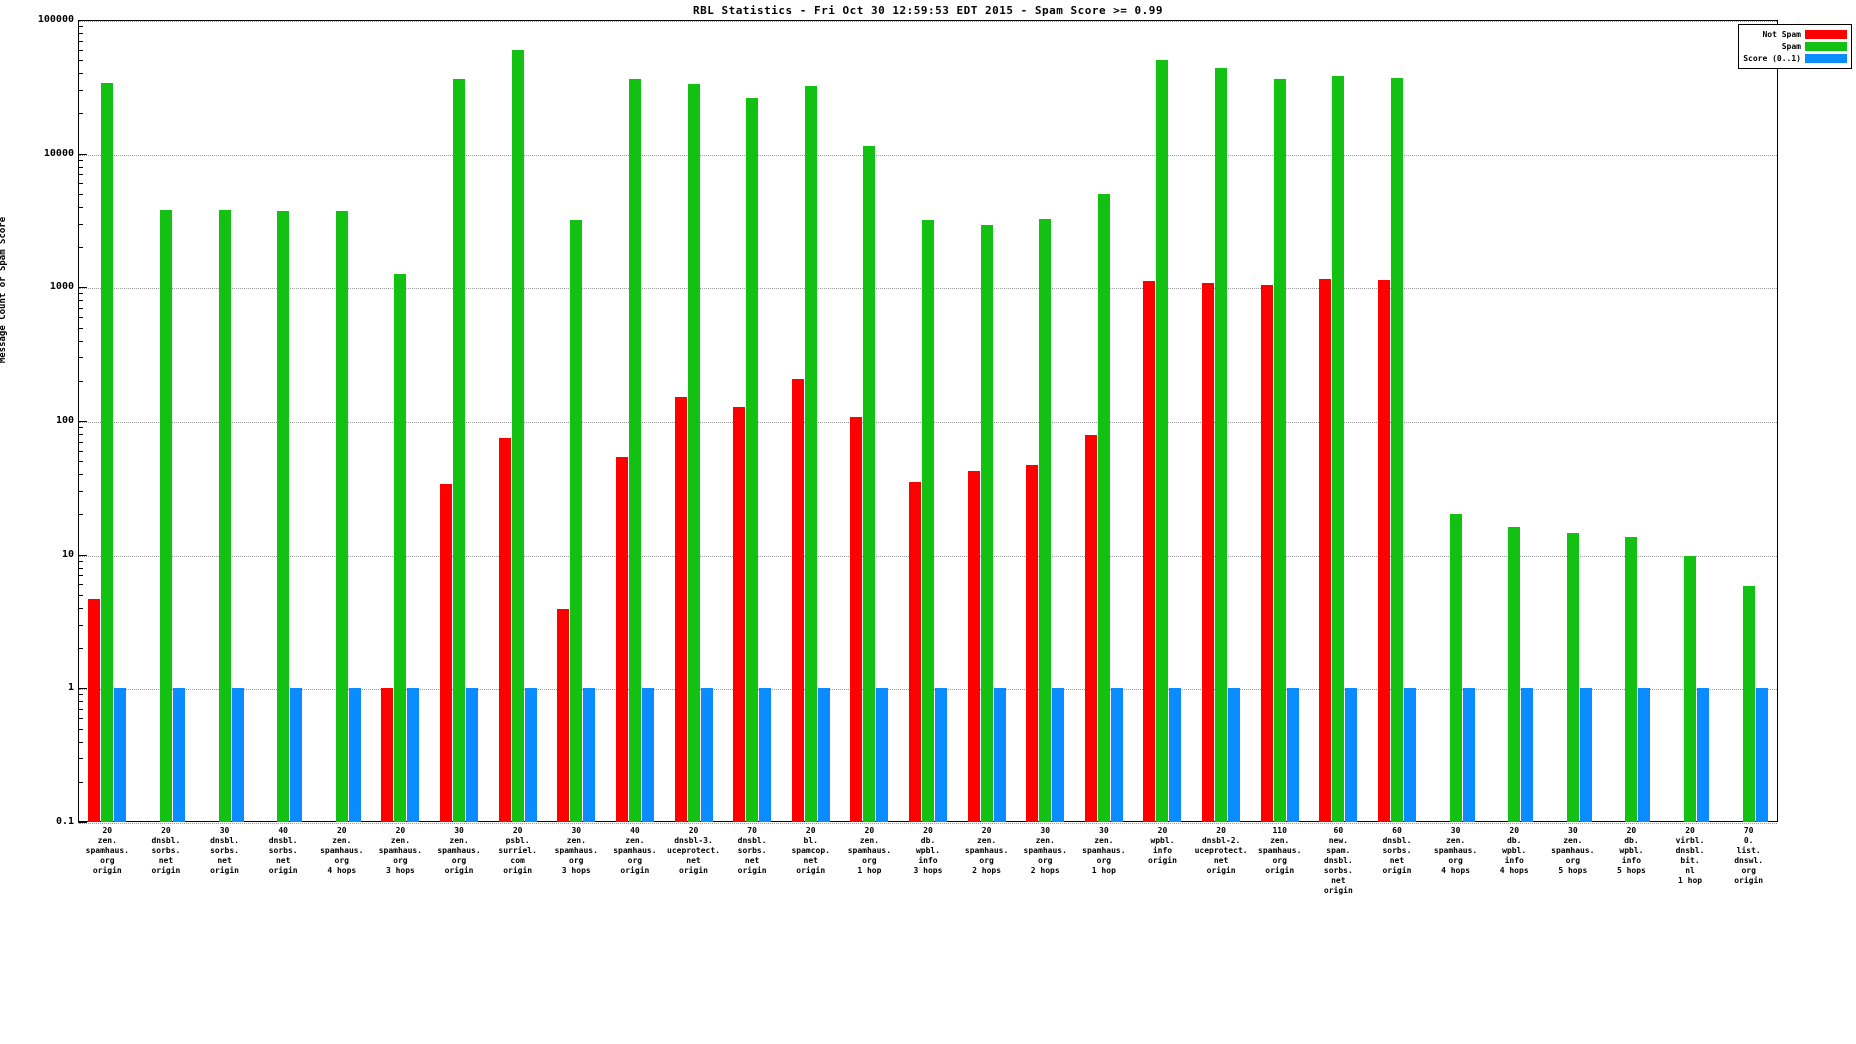 The width and height of the screenshot is (1856, 1044). Describe the element at coordinates (1455, 850) in the screenshot. I see `x-axis-tick-label: 30 zen. spamhaus. org 4 hops` at that location.